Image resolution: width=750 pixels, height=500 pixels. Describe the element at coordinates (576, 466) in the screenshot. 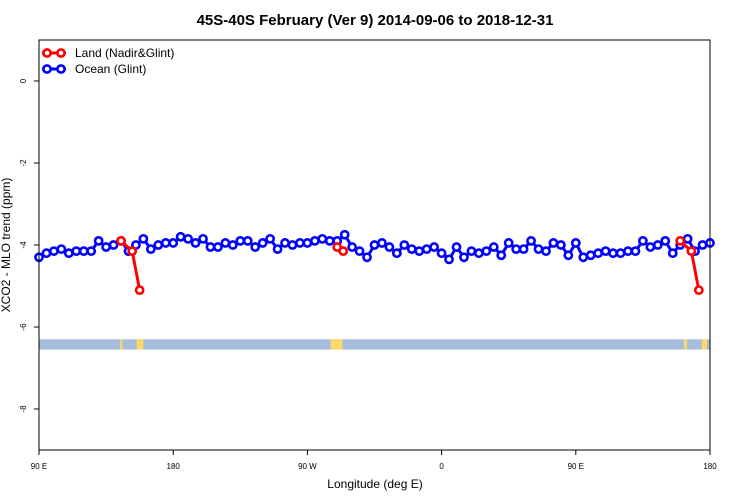

I see `x-tick-label: 90 E` at that location.